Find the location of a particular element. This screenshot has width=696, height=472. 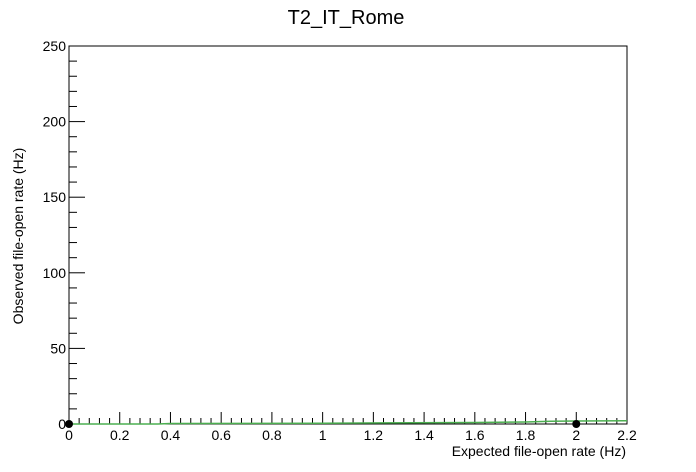

x-tick-label: 0 is located at coordinates (69, 435).